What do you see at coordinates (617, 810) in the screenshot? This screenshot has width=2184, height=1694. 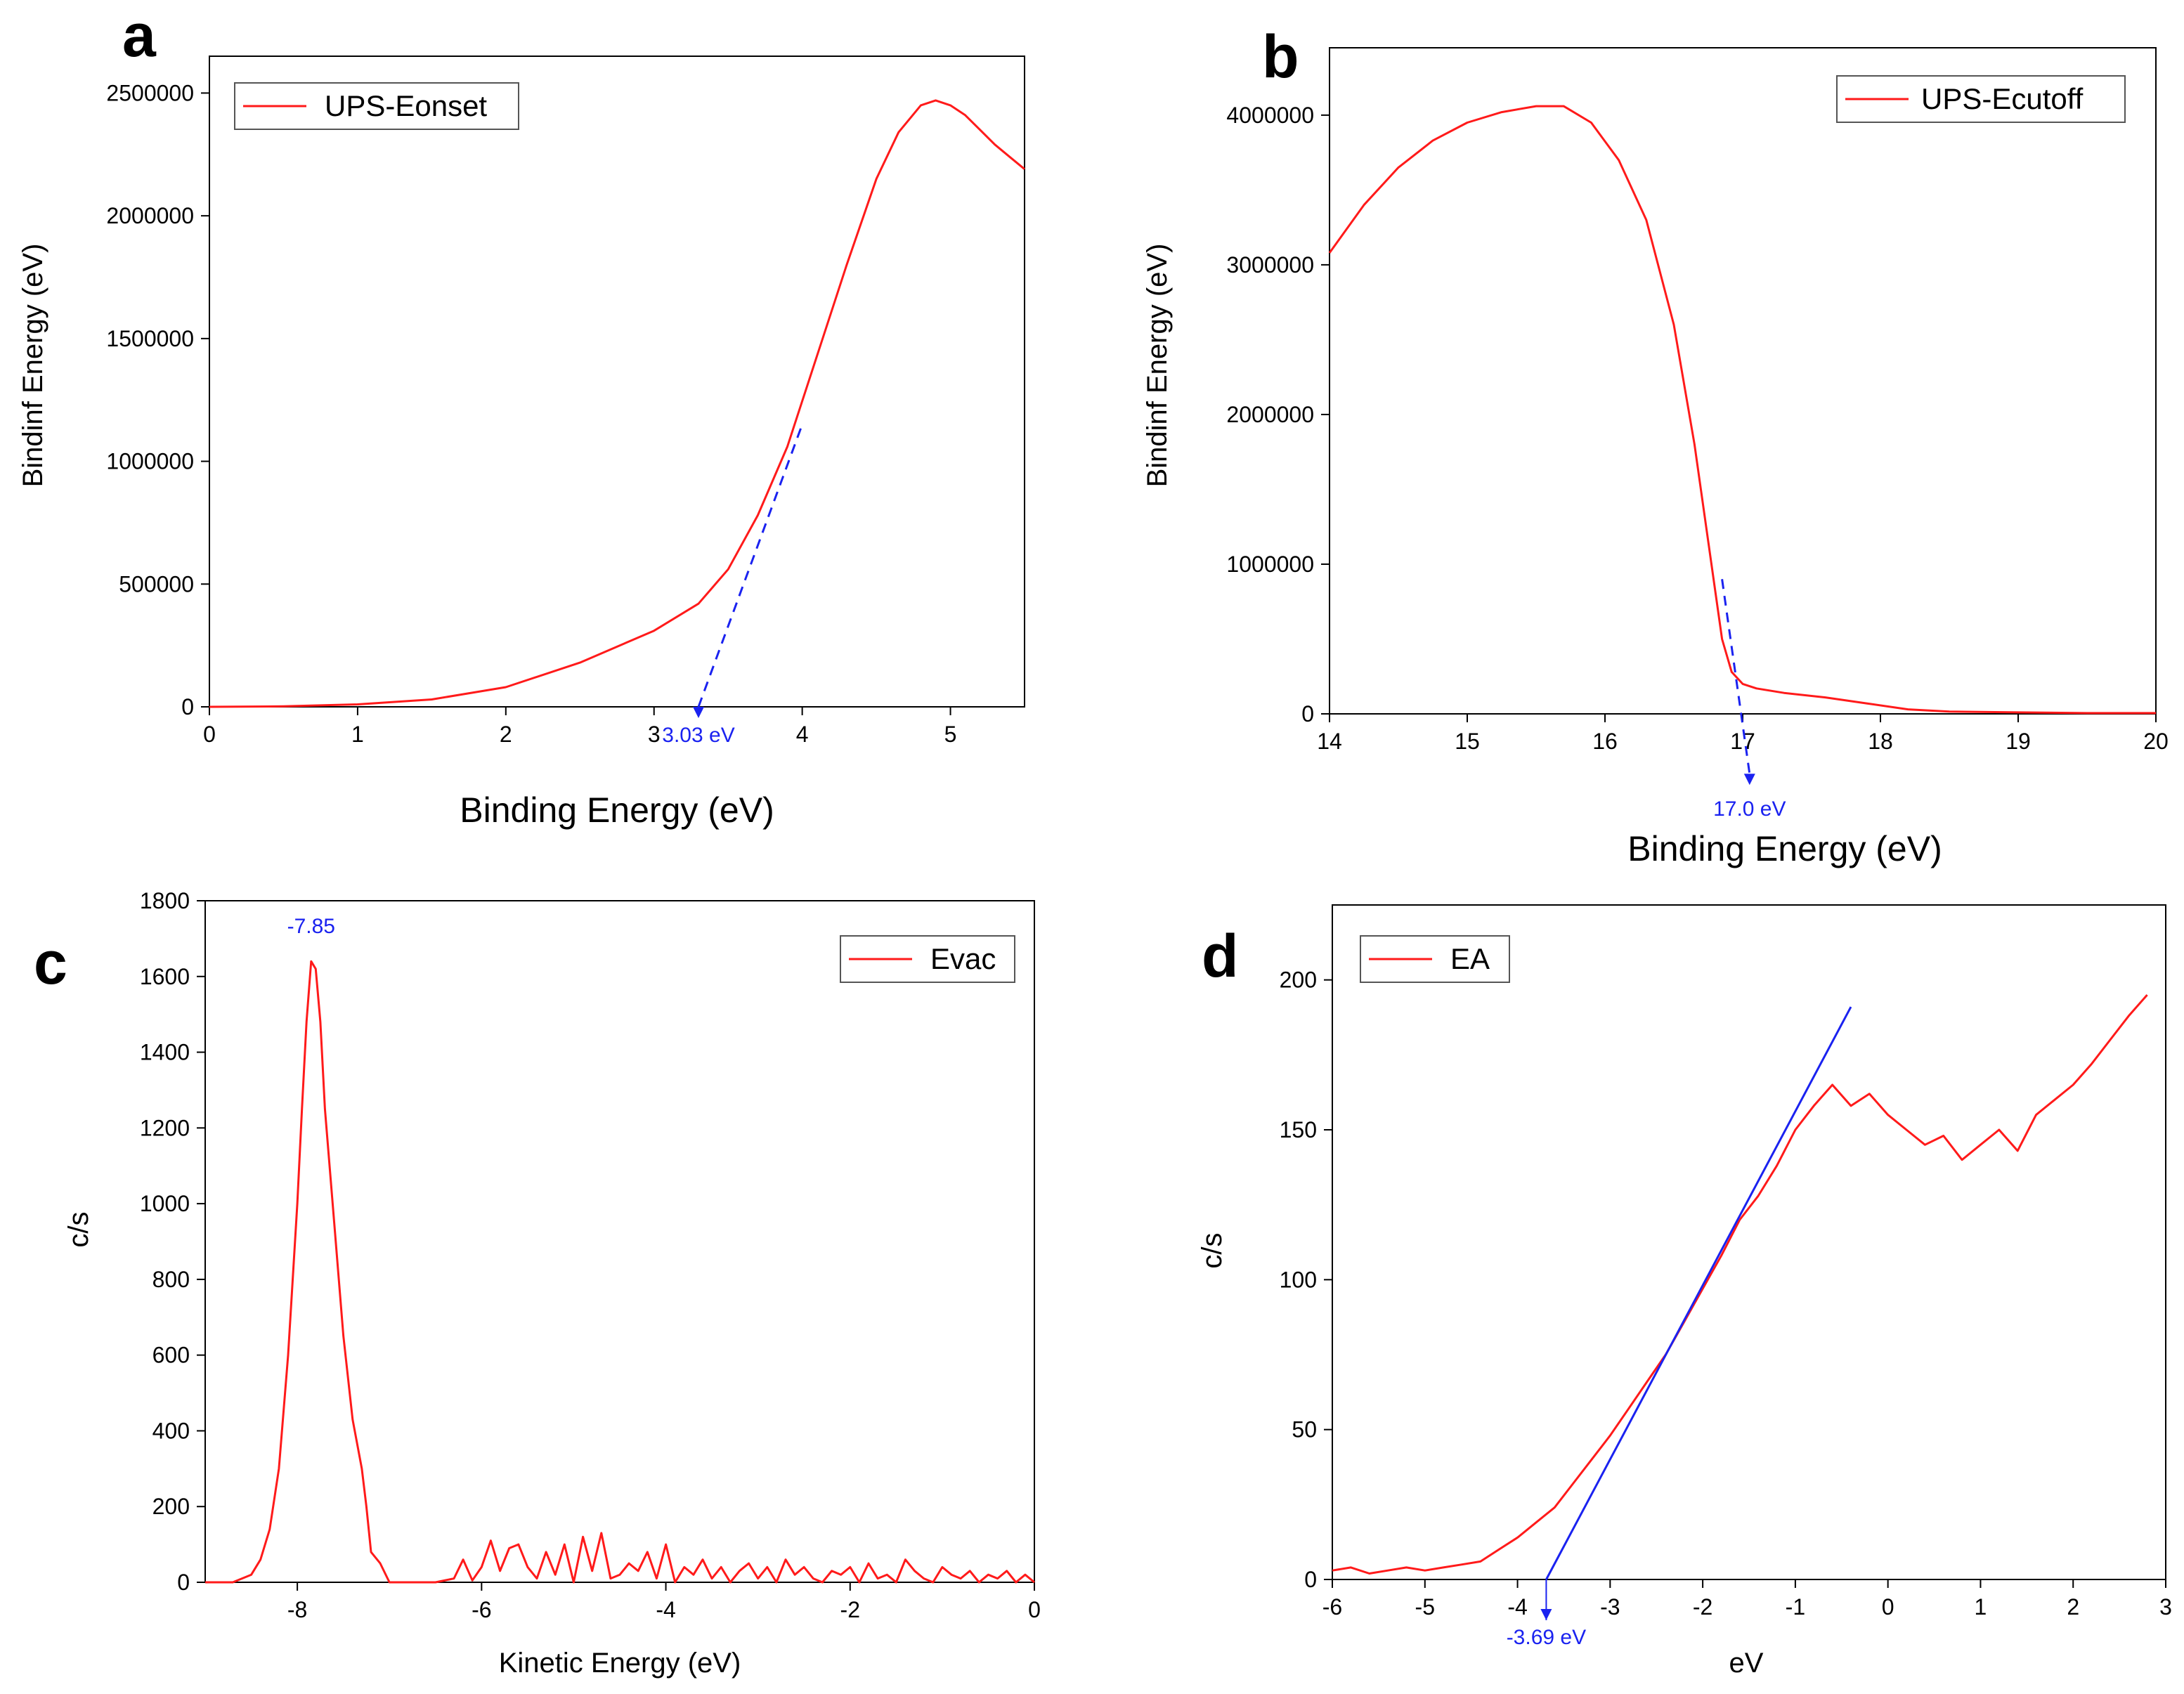 I see `panel-a-x-axis-label: Binding Energy (eV)` at bounding box center [617, 810].